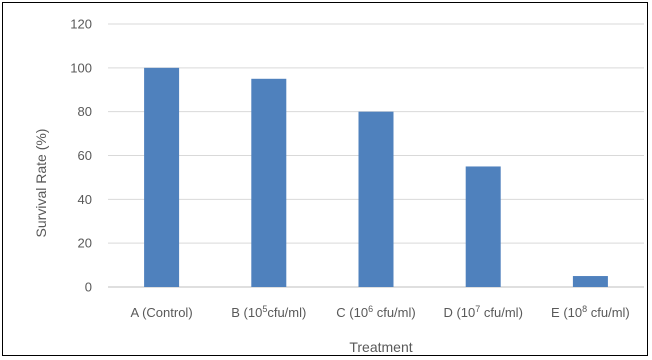 The height and width of the screenshot is (360, 652). What do you see at coordinates (268, 312) in the screenshot?
I see `x-tick-label: B (105cfu/ml)` at bounding box center [268, 312].